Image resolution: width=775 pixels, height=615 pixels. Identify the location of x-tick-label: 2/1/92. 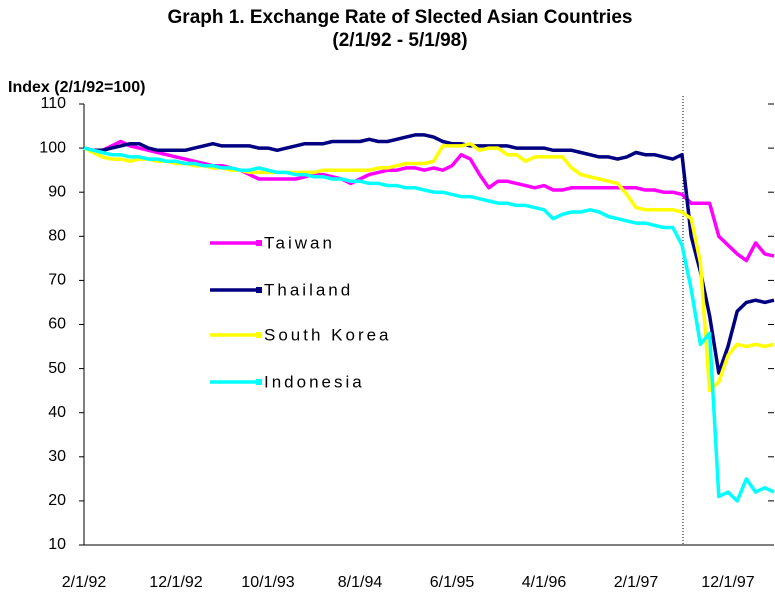
(84, 582).